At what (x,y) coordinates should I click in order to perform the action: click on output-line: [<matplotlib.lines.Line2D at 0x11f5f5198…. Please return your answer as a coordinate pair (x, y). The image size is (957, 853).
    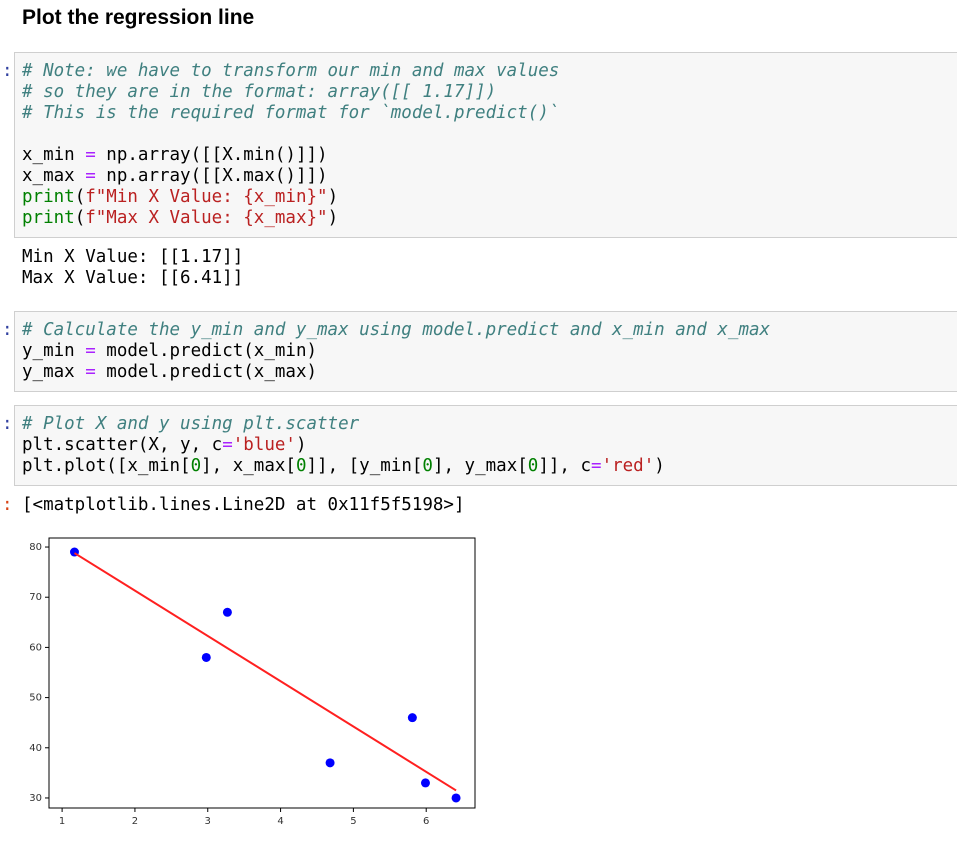
    Looking at the image, I should click on (243, 505).